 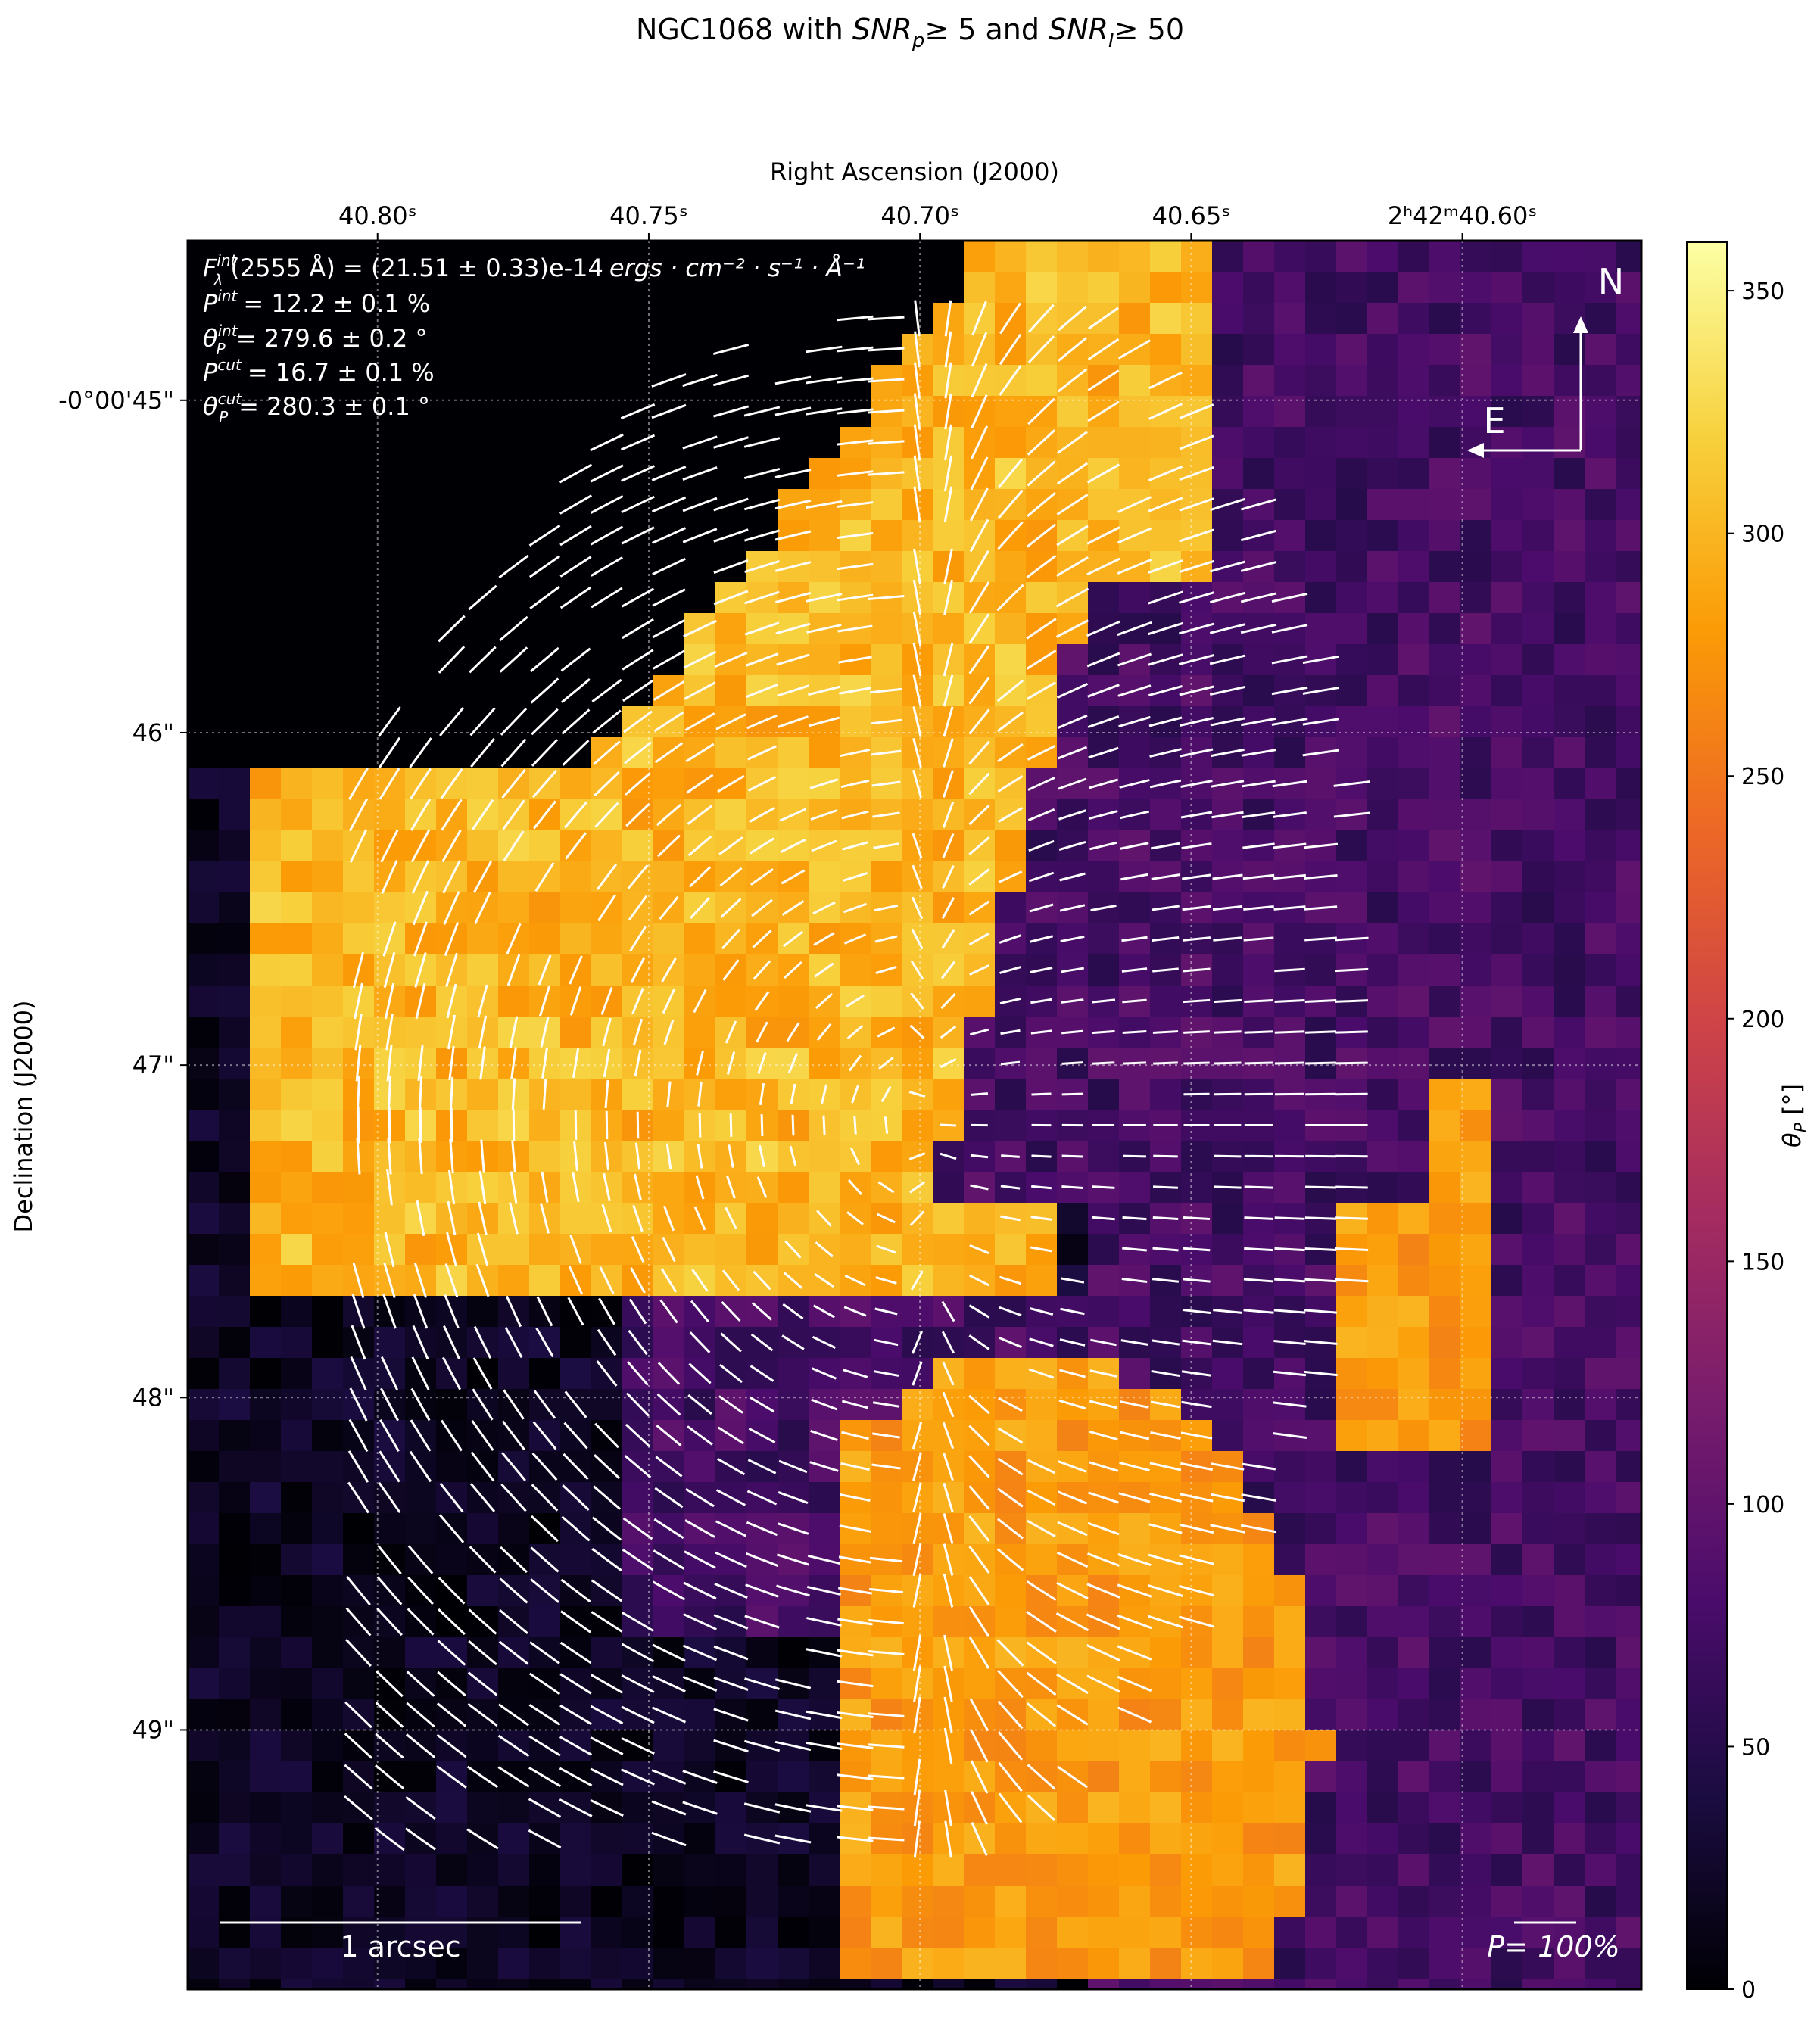 What do you see at coordinates (319, 372) in the screenshot?
I see `p-cut-annotation: Pcut = 16.7 ± 0.1 %` at bounding box center [319, 372].